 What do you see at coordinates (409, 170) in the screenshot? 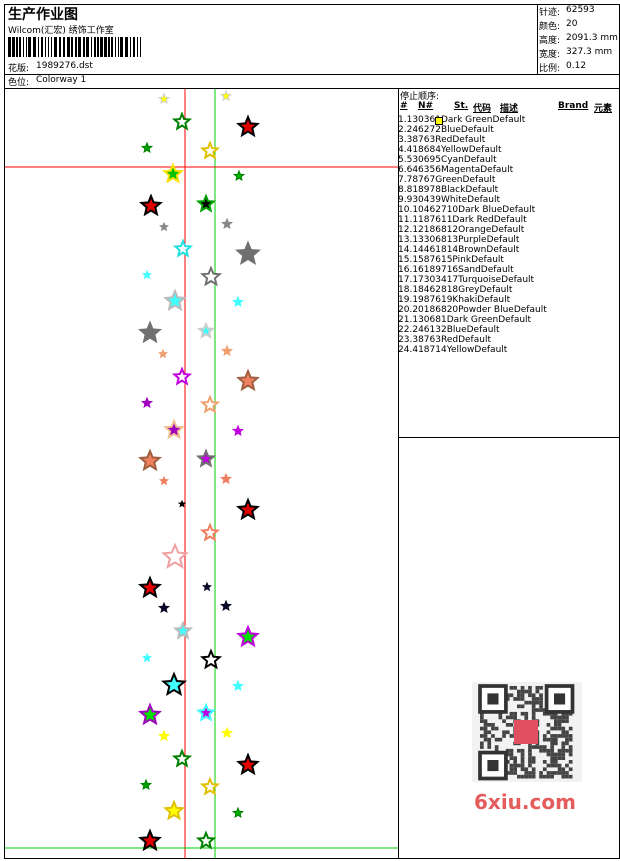
I see `row-needle: 6` at bounding box center [409, 170].